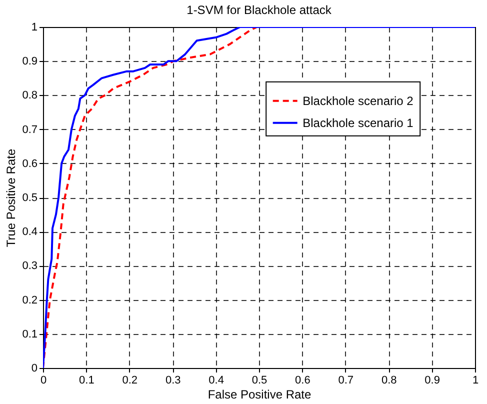 The width and height of the screenshot is (487, 404). What do you see at coordinates (475, 380) in the screenshot?
I see `x-tick-label: 1` at bounding box center [475, 380].